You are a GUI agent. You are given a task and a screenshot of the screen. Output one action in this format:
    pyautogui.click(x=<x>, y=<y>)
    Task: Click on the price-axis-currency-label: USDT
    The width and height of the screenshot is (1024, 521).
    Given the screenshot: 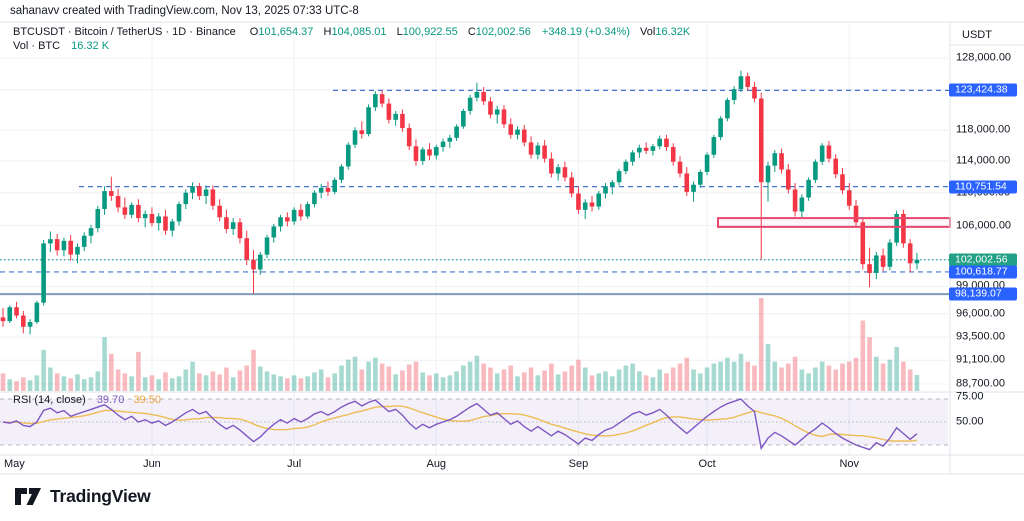 What is the action you would take?
    pyautogui.click(x=977, y=35)
    